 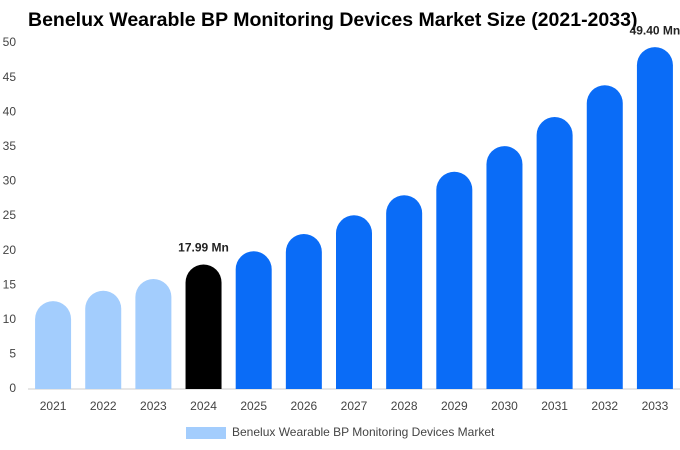 What do you see at coordinates (303, 406) in the screenshot?
I see `x-tick-label: 2026` at bounding box center [303, 406].